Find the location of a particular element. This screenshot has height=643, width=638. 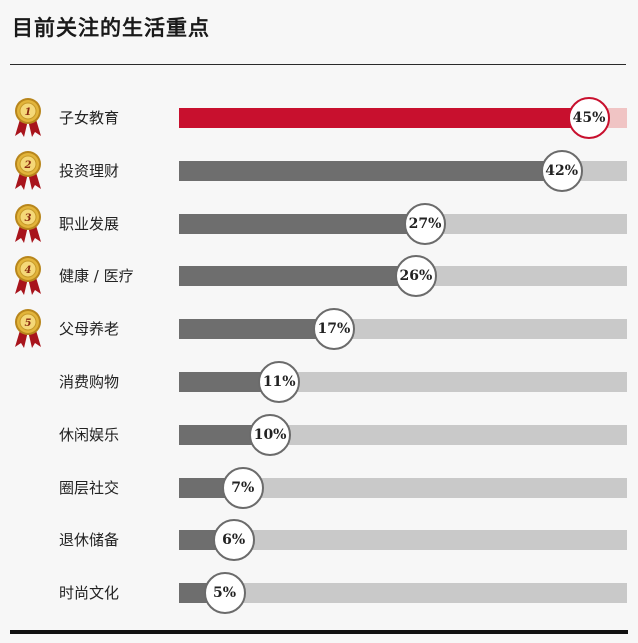

value-label: 45% is located at coordinates (589, 118).